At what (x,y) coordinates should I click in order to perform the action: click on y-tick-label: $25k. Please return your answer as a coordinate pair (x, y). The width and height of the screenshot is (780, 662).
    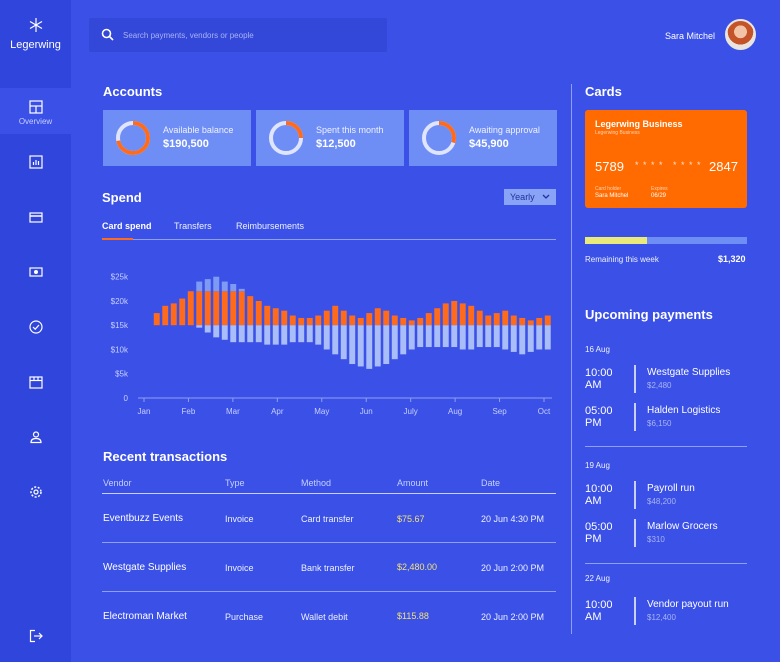
    Looking at the image, I should click on (120, 277).